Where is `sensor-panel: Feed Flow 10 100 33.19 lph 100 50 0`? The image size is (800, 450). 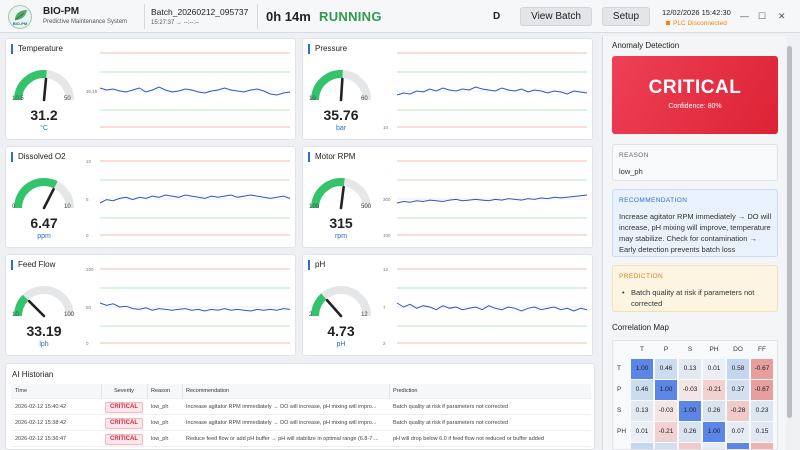
sensor-panel: Feed Flow 10 100 33.19 lph 100 50 0 is located at coordinates (150, 305).